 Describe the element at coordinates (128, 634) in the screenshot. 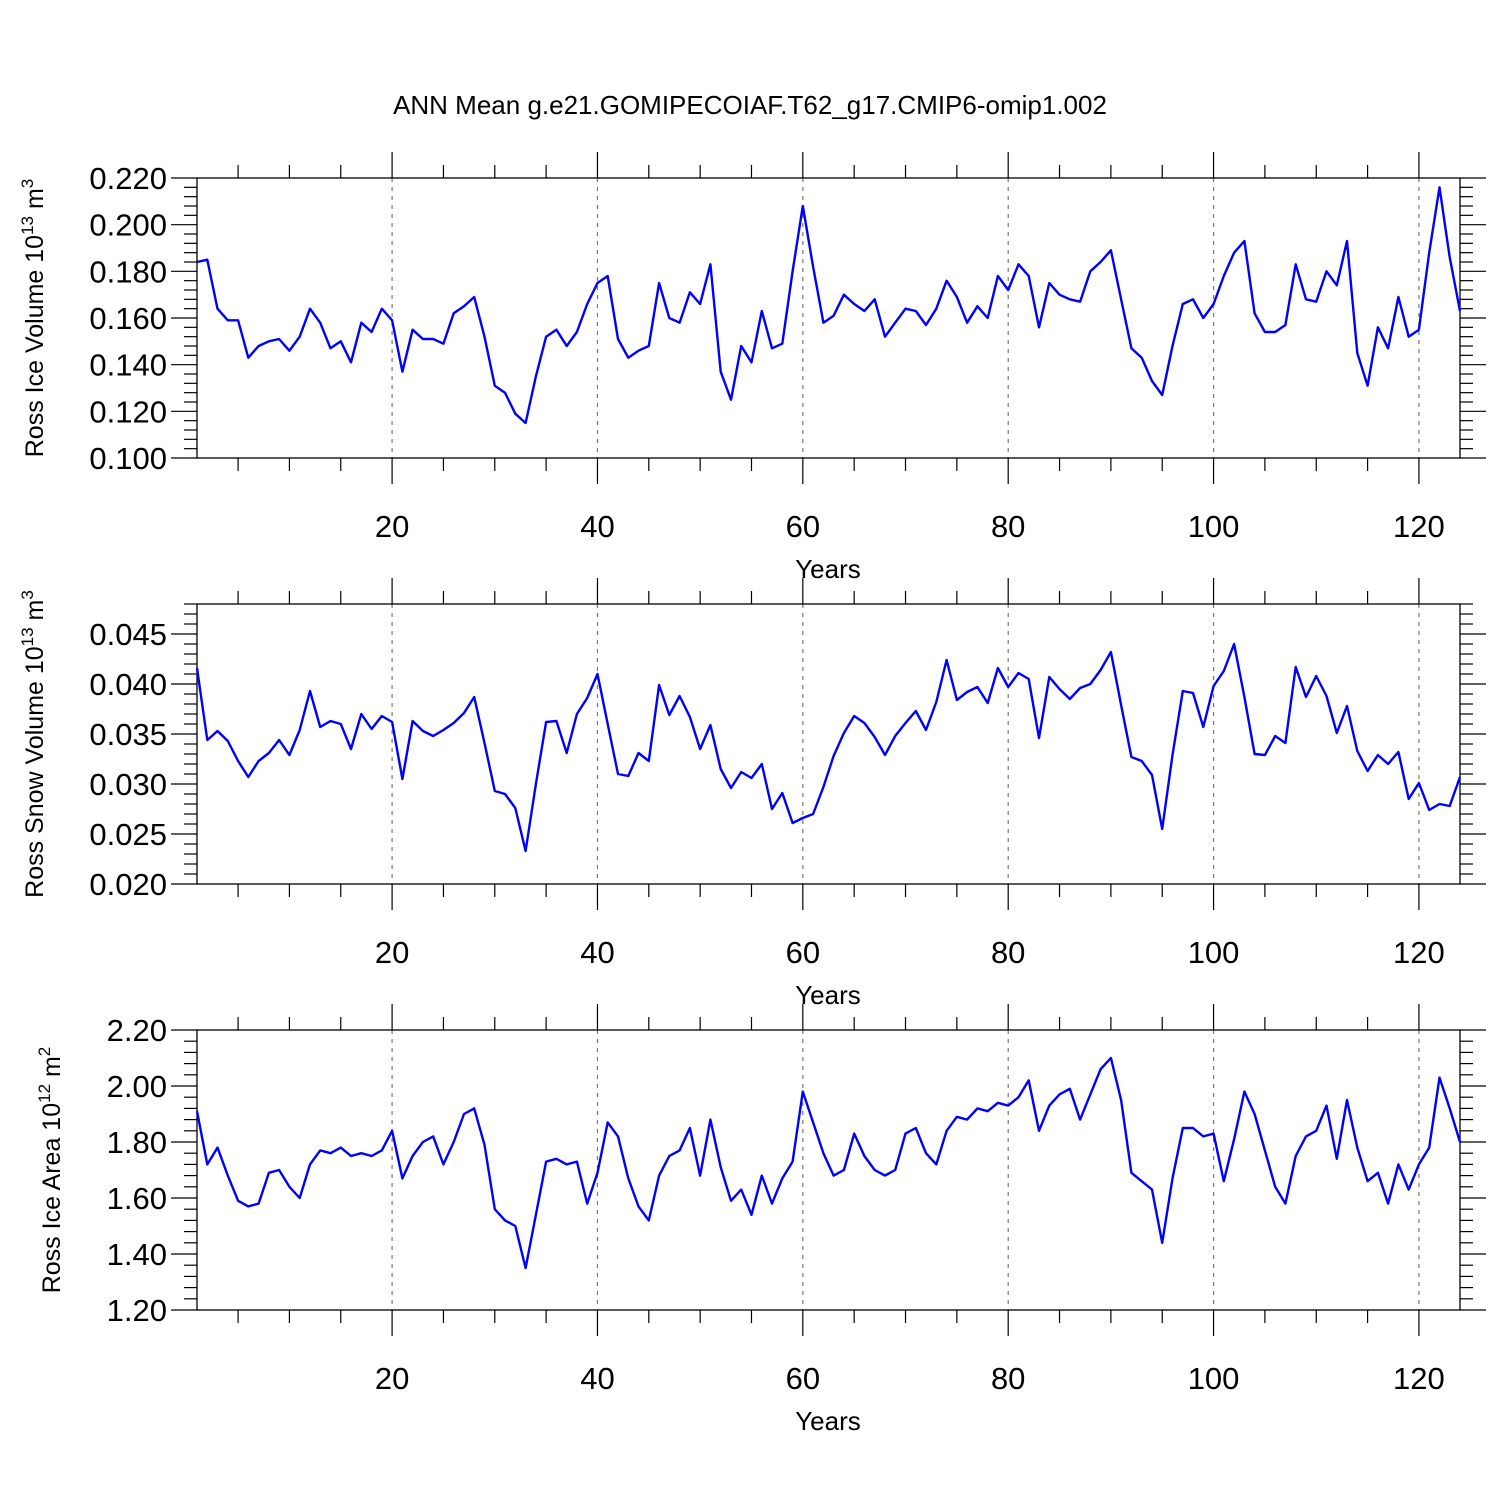

I see `y-tick-label: 0.045` at that location.